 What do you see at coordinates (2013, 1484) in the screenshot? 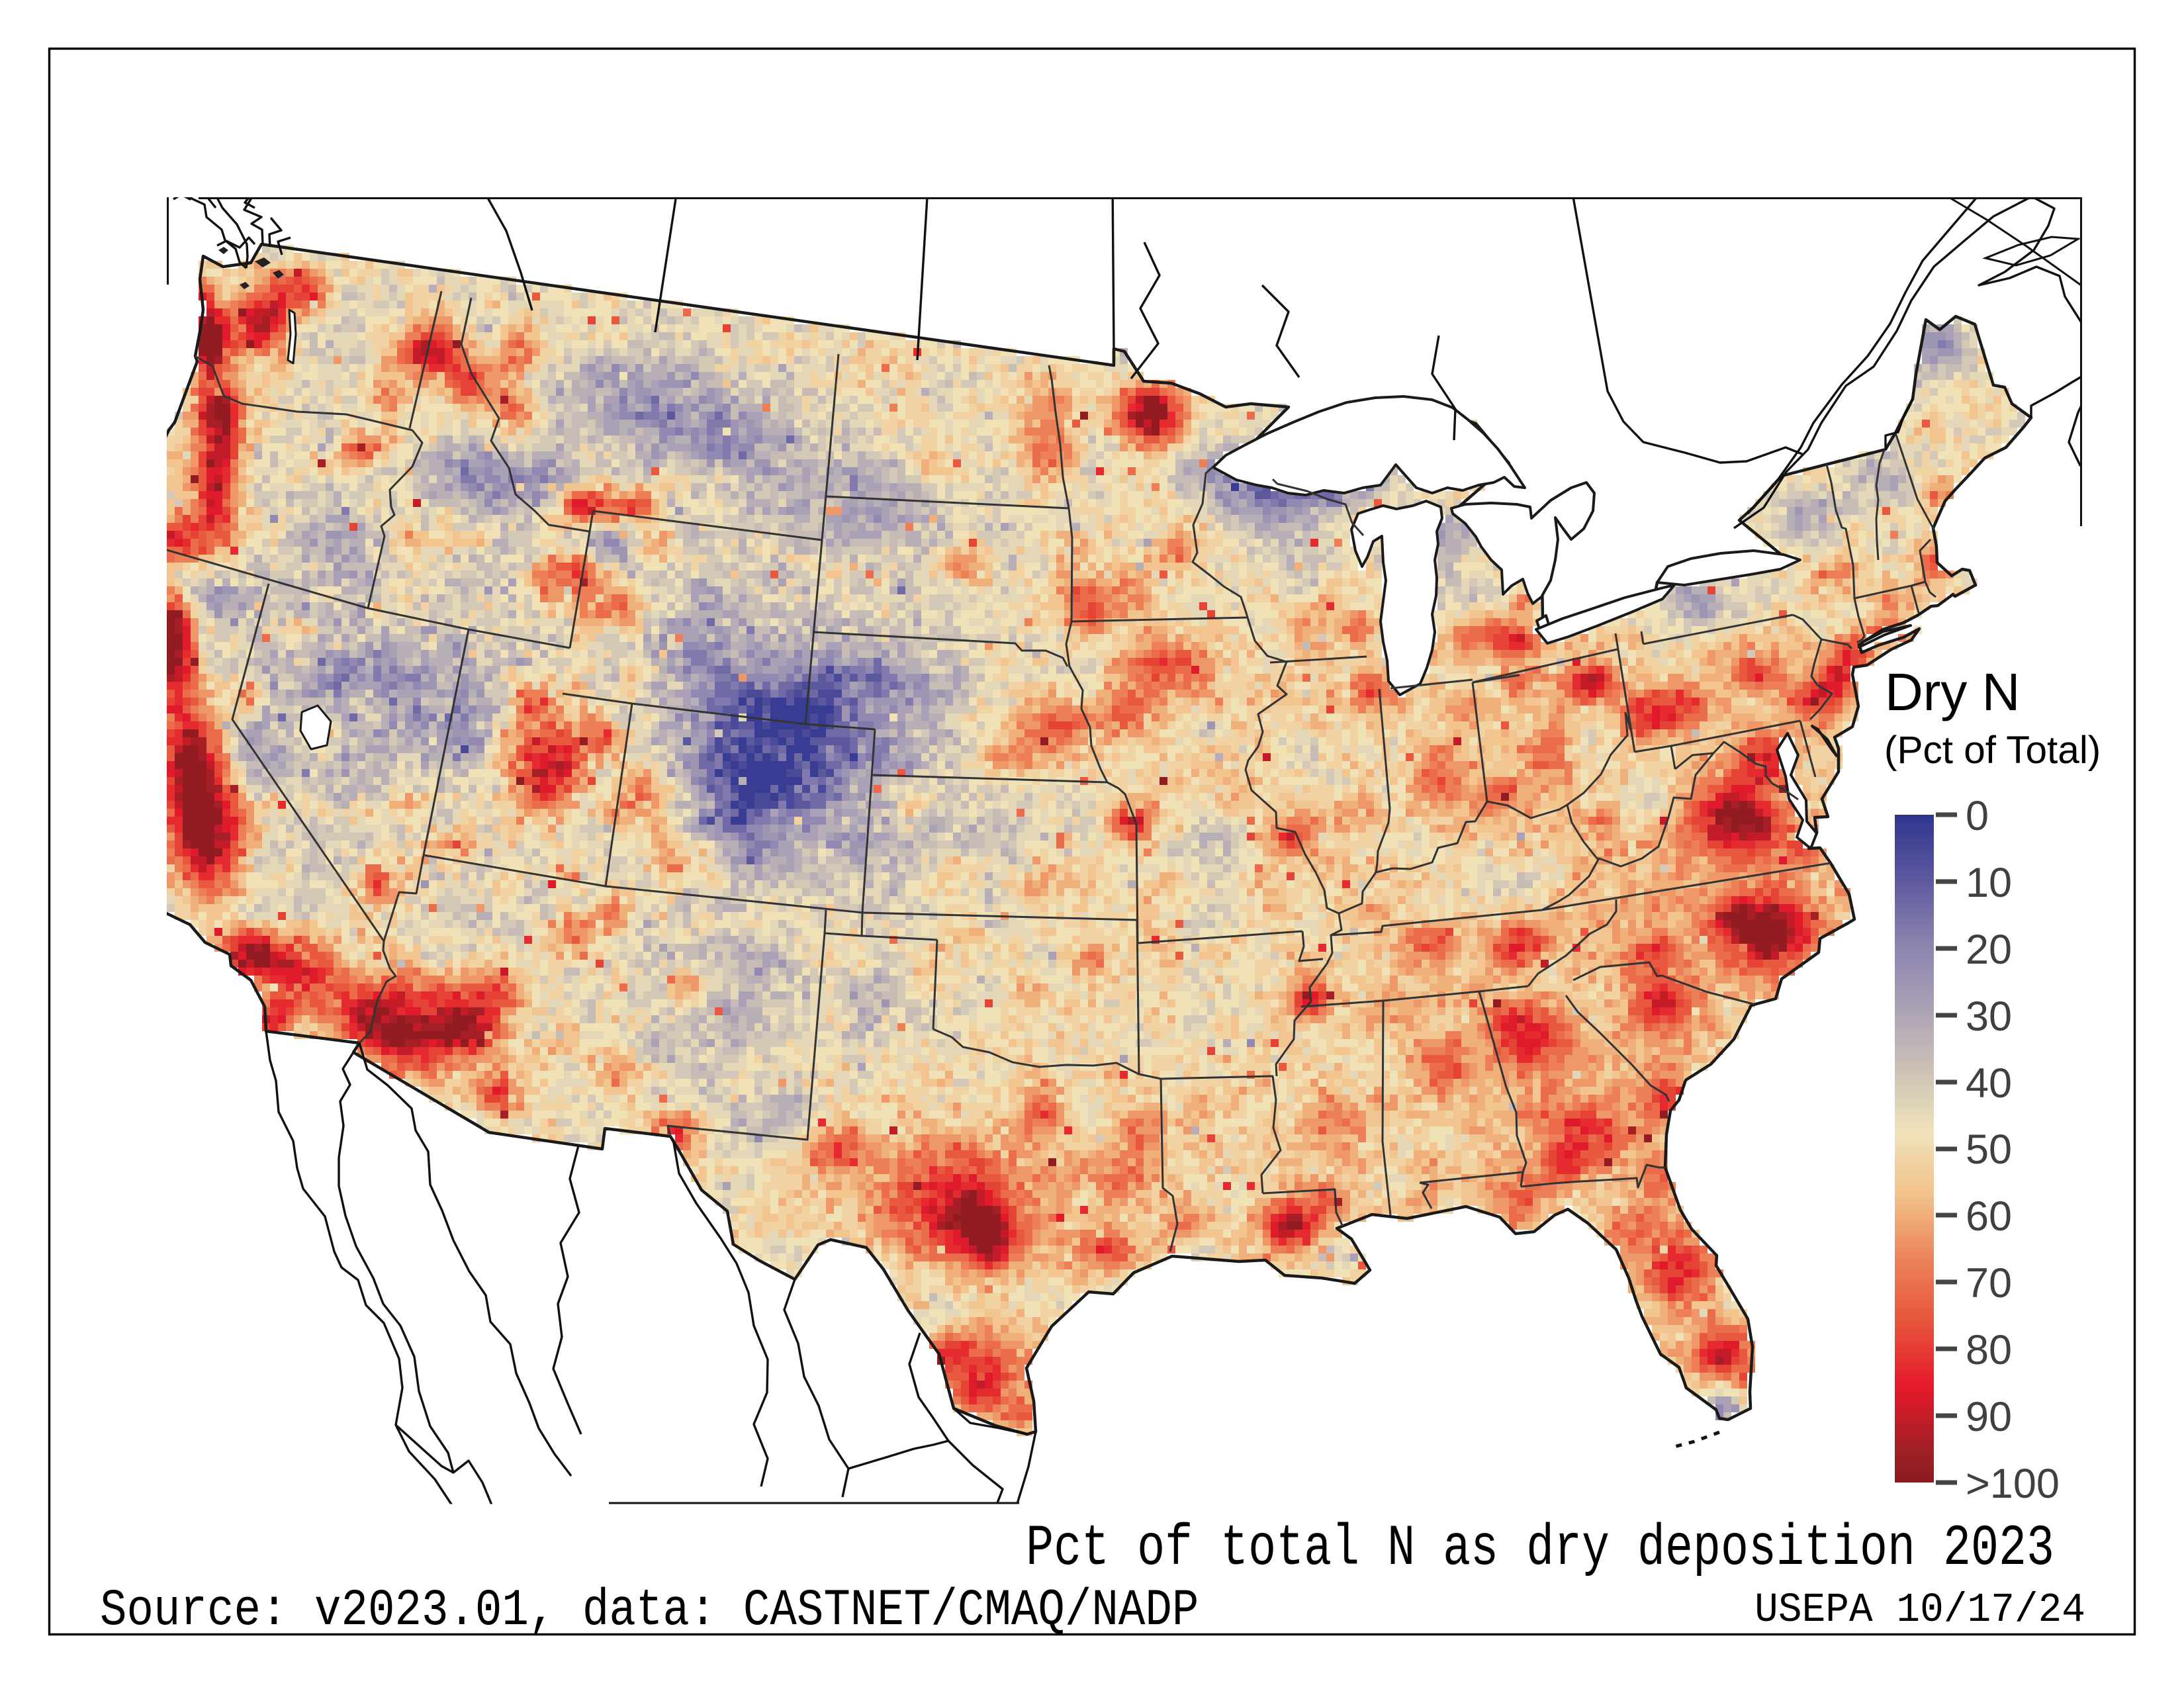
I see `svg-text: >100` at bounding box center [2013, 1484].